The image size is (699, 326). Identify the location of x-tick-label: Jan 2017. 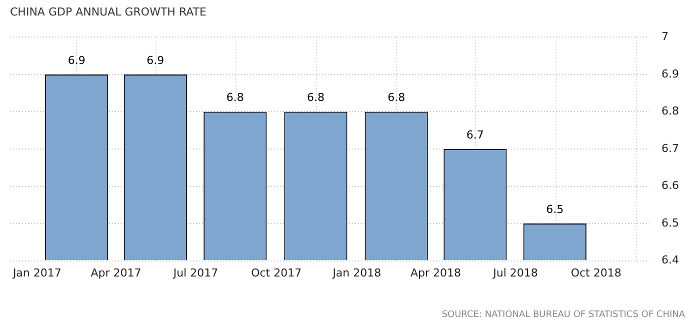
(37, 273).